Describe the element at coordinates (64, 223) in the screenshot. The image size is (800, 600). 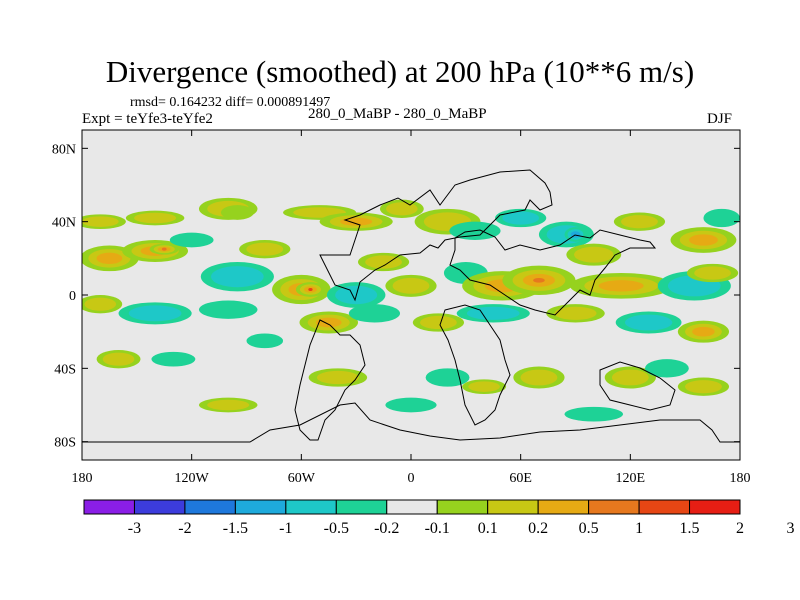
I see `y-tick-label-1: 40N` at that location.